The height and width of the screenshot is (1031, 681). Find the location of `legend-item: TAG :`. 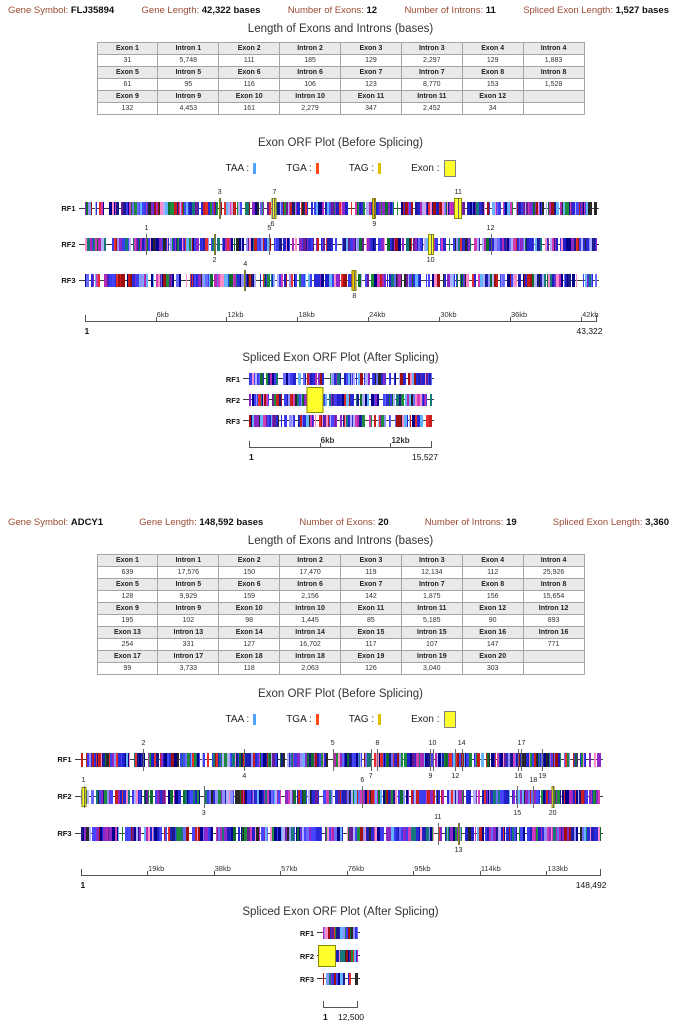

legend-item: TAG : is located at coordinates (365, 168).